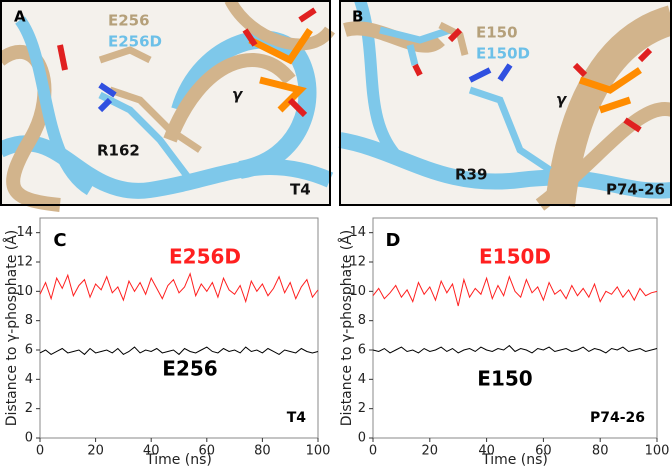 This screenshot has width=672, height=473. Describe the element at coordinates (135, 42) in the screenshot. I see `residue-label: E256D` at that location.